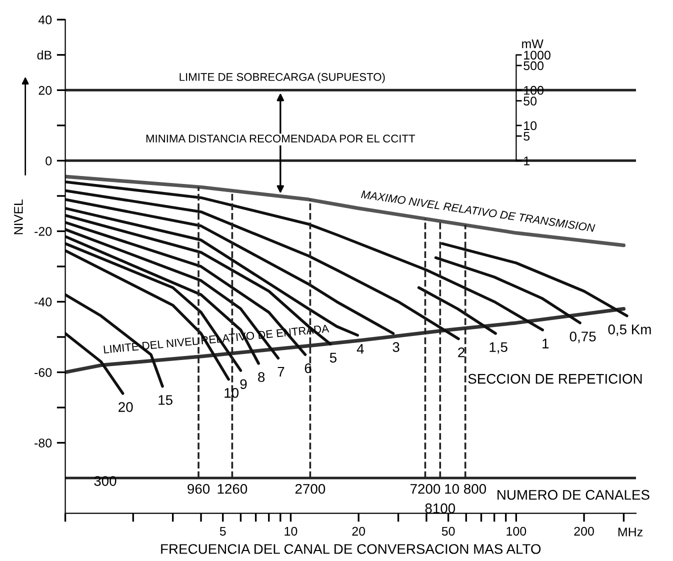  I want to click on series-label: 8, so click(261, 377).